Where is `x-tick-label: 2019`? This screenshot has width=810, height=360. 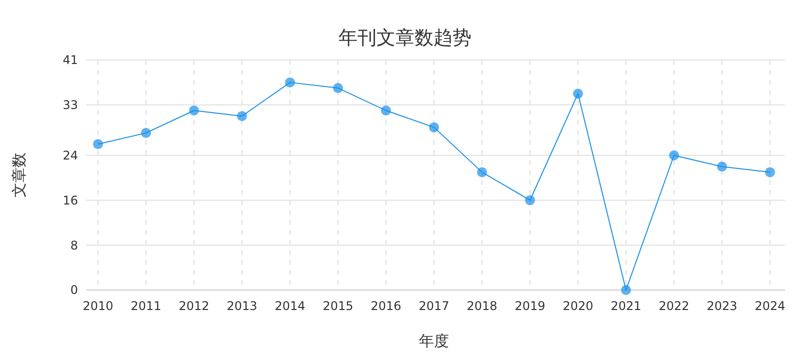 x-tick-label: 2019 is located at coordinates (530, 306).